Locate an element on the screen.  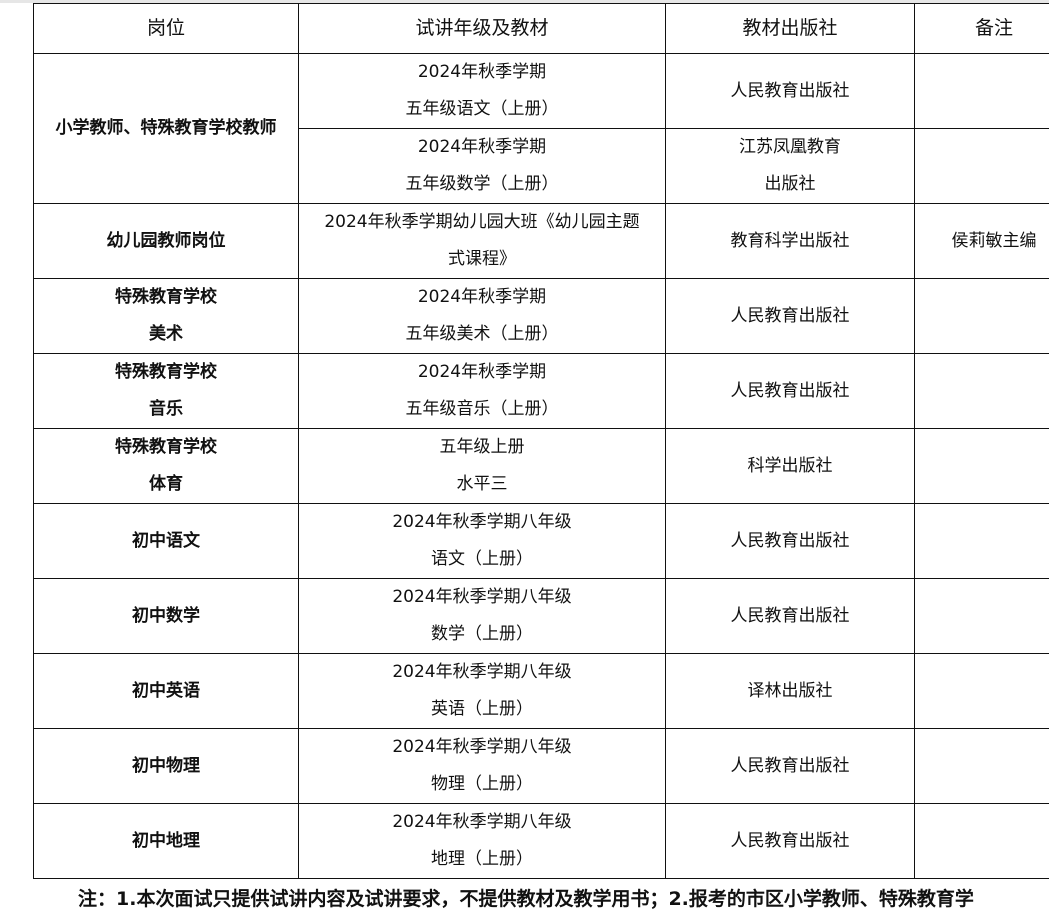
publisher-cell: 科学出版社 is located at coordinates (790, 466).